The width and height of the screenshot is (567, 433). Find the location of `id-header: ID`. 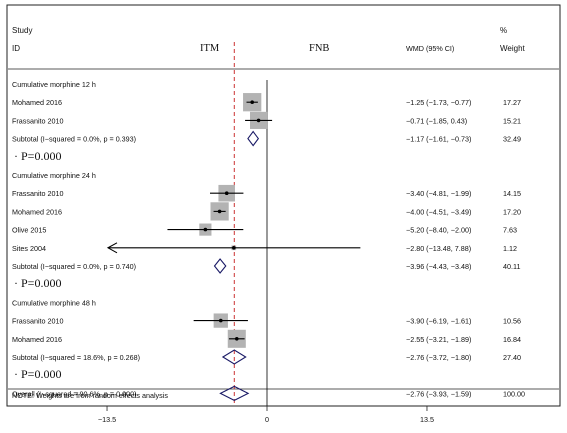

id-header: ID is located at coordinates (16, 48).